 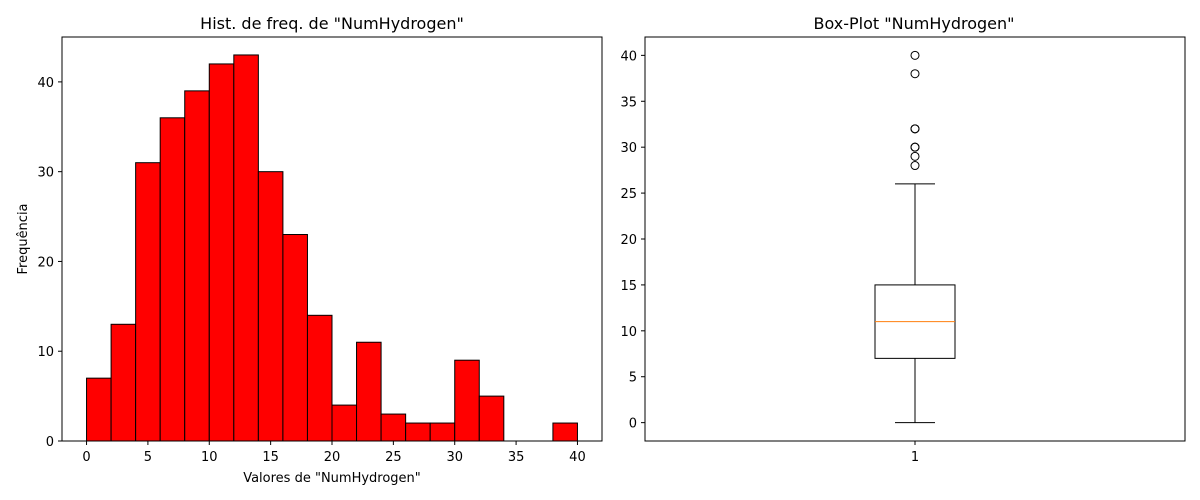 What do you see at coordinates (332, 478) in the screenshot?
I see `histogram-x-label: Valores de "NumHydrogen"` at bounding box center [332, 478].